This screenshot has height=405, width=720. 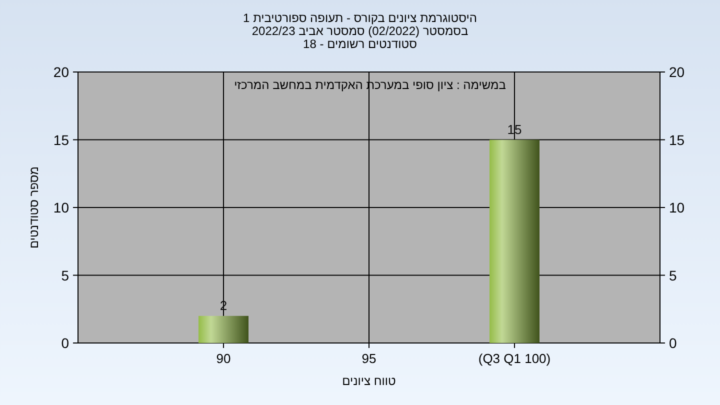 I want to click on y-tick-label: 10, so click(x=61, y=208).